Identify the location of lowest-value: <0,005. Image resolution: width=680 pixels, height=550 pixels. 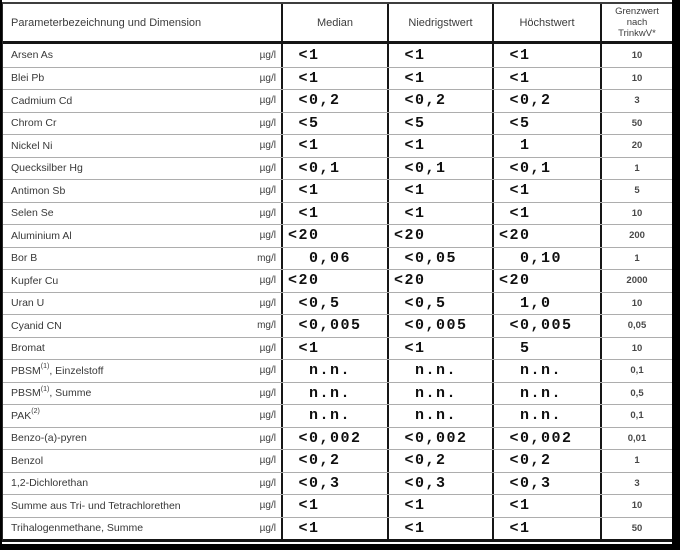
(439, 326).